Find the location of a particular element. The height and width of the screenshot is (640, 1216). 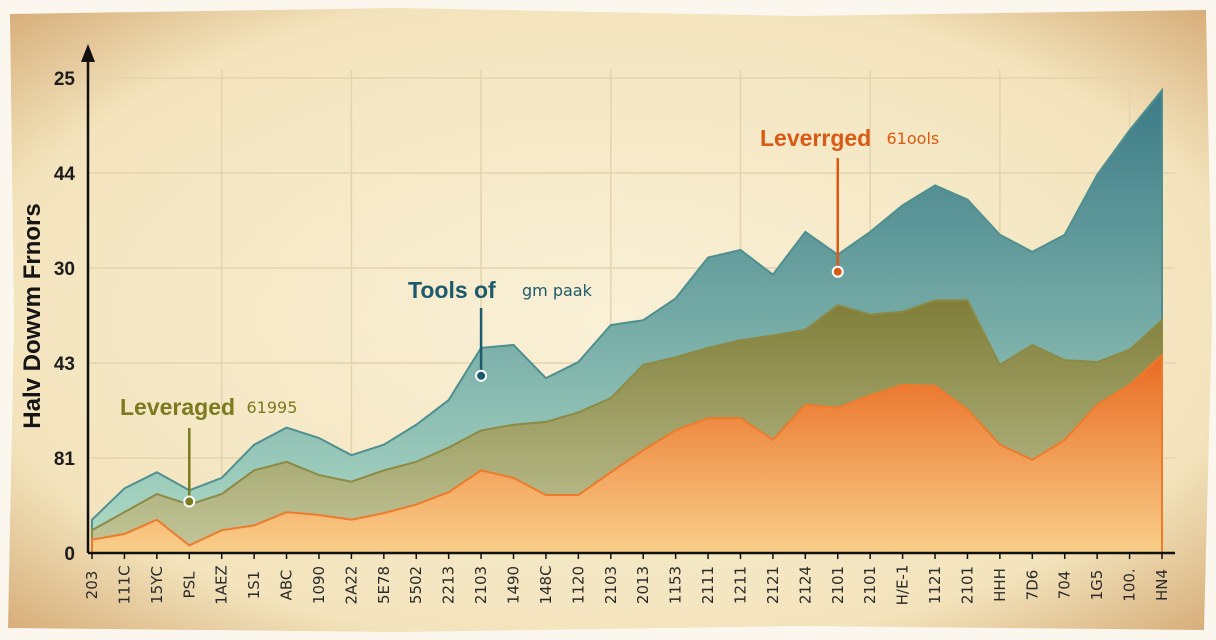

y-tick-label: 0 is located at coordinates (69, 554).